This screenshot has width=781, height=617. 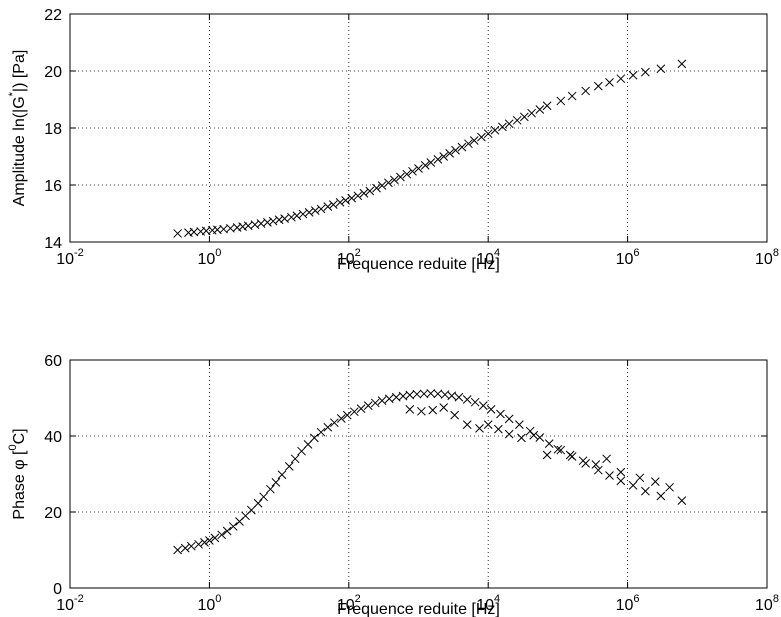 What do you see at coordinates (53, 361) in the screenshot?
I see `y-tick-label: 60` at bounding box center [53, 361].